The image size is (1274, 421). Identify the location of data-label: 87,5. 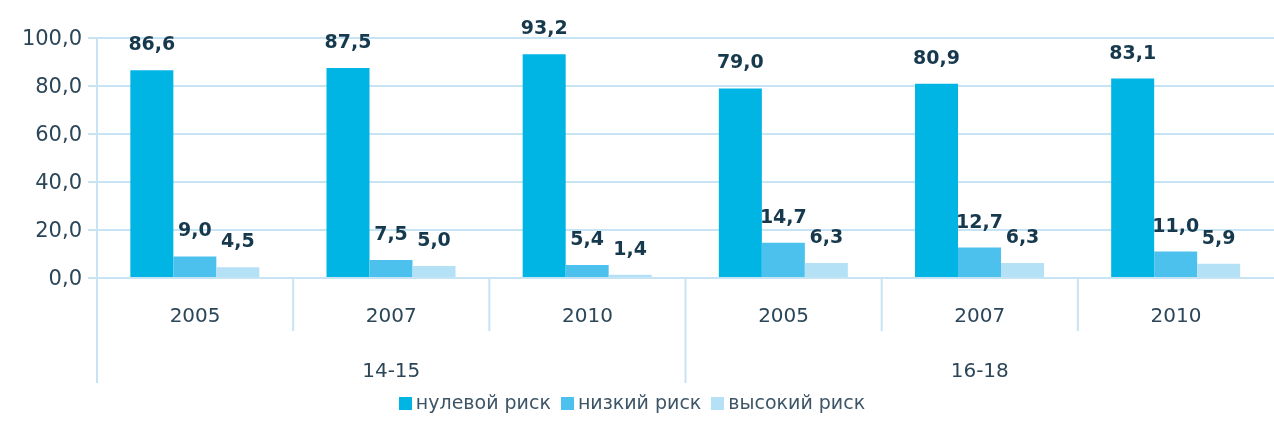
(348, 41).